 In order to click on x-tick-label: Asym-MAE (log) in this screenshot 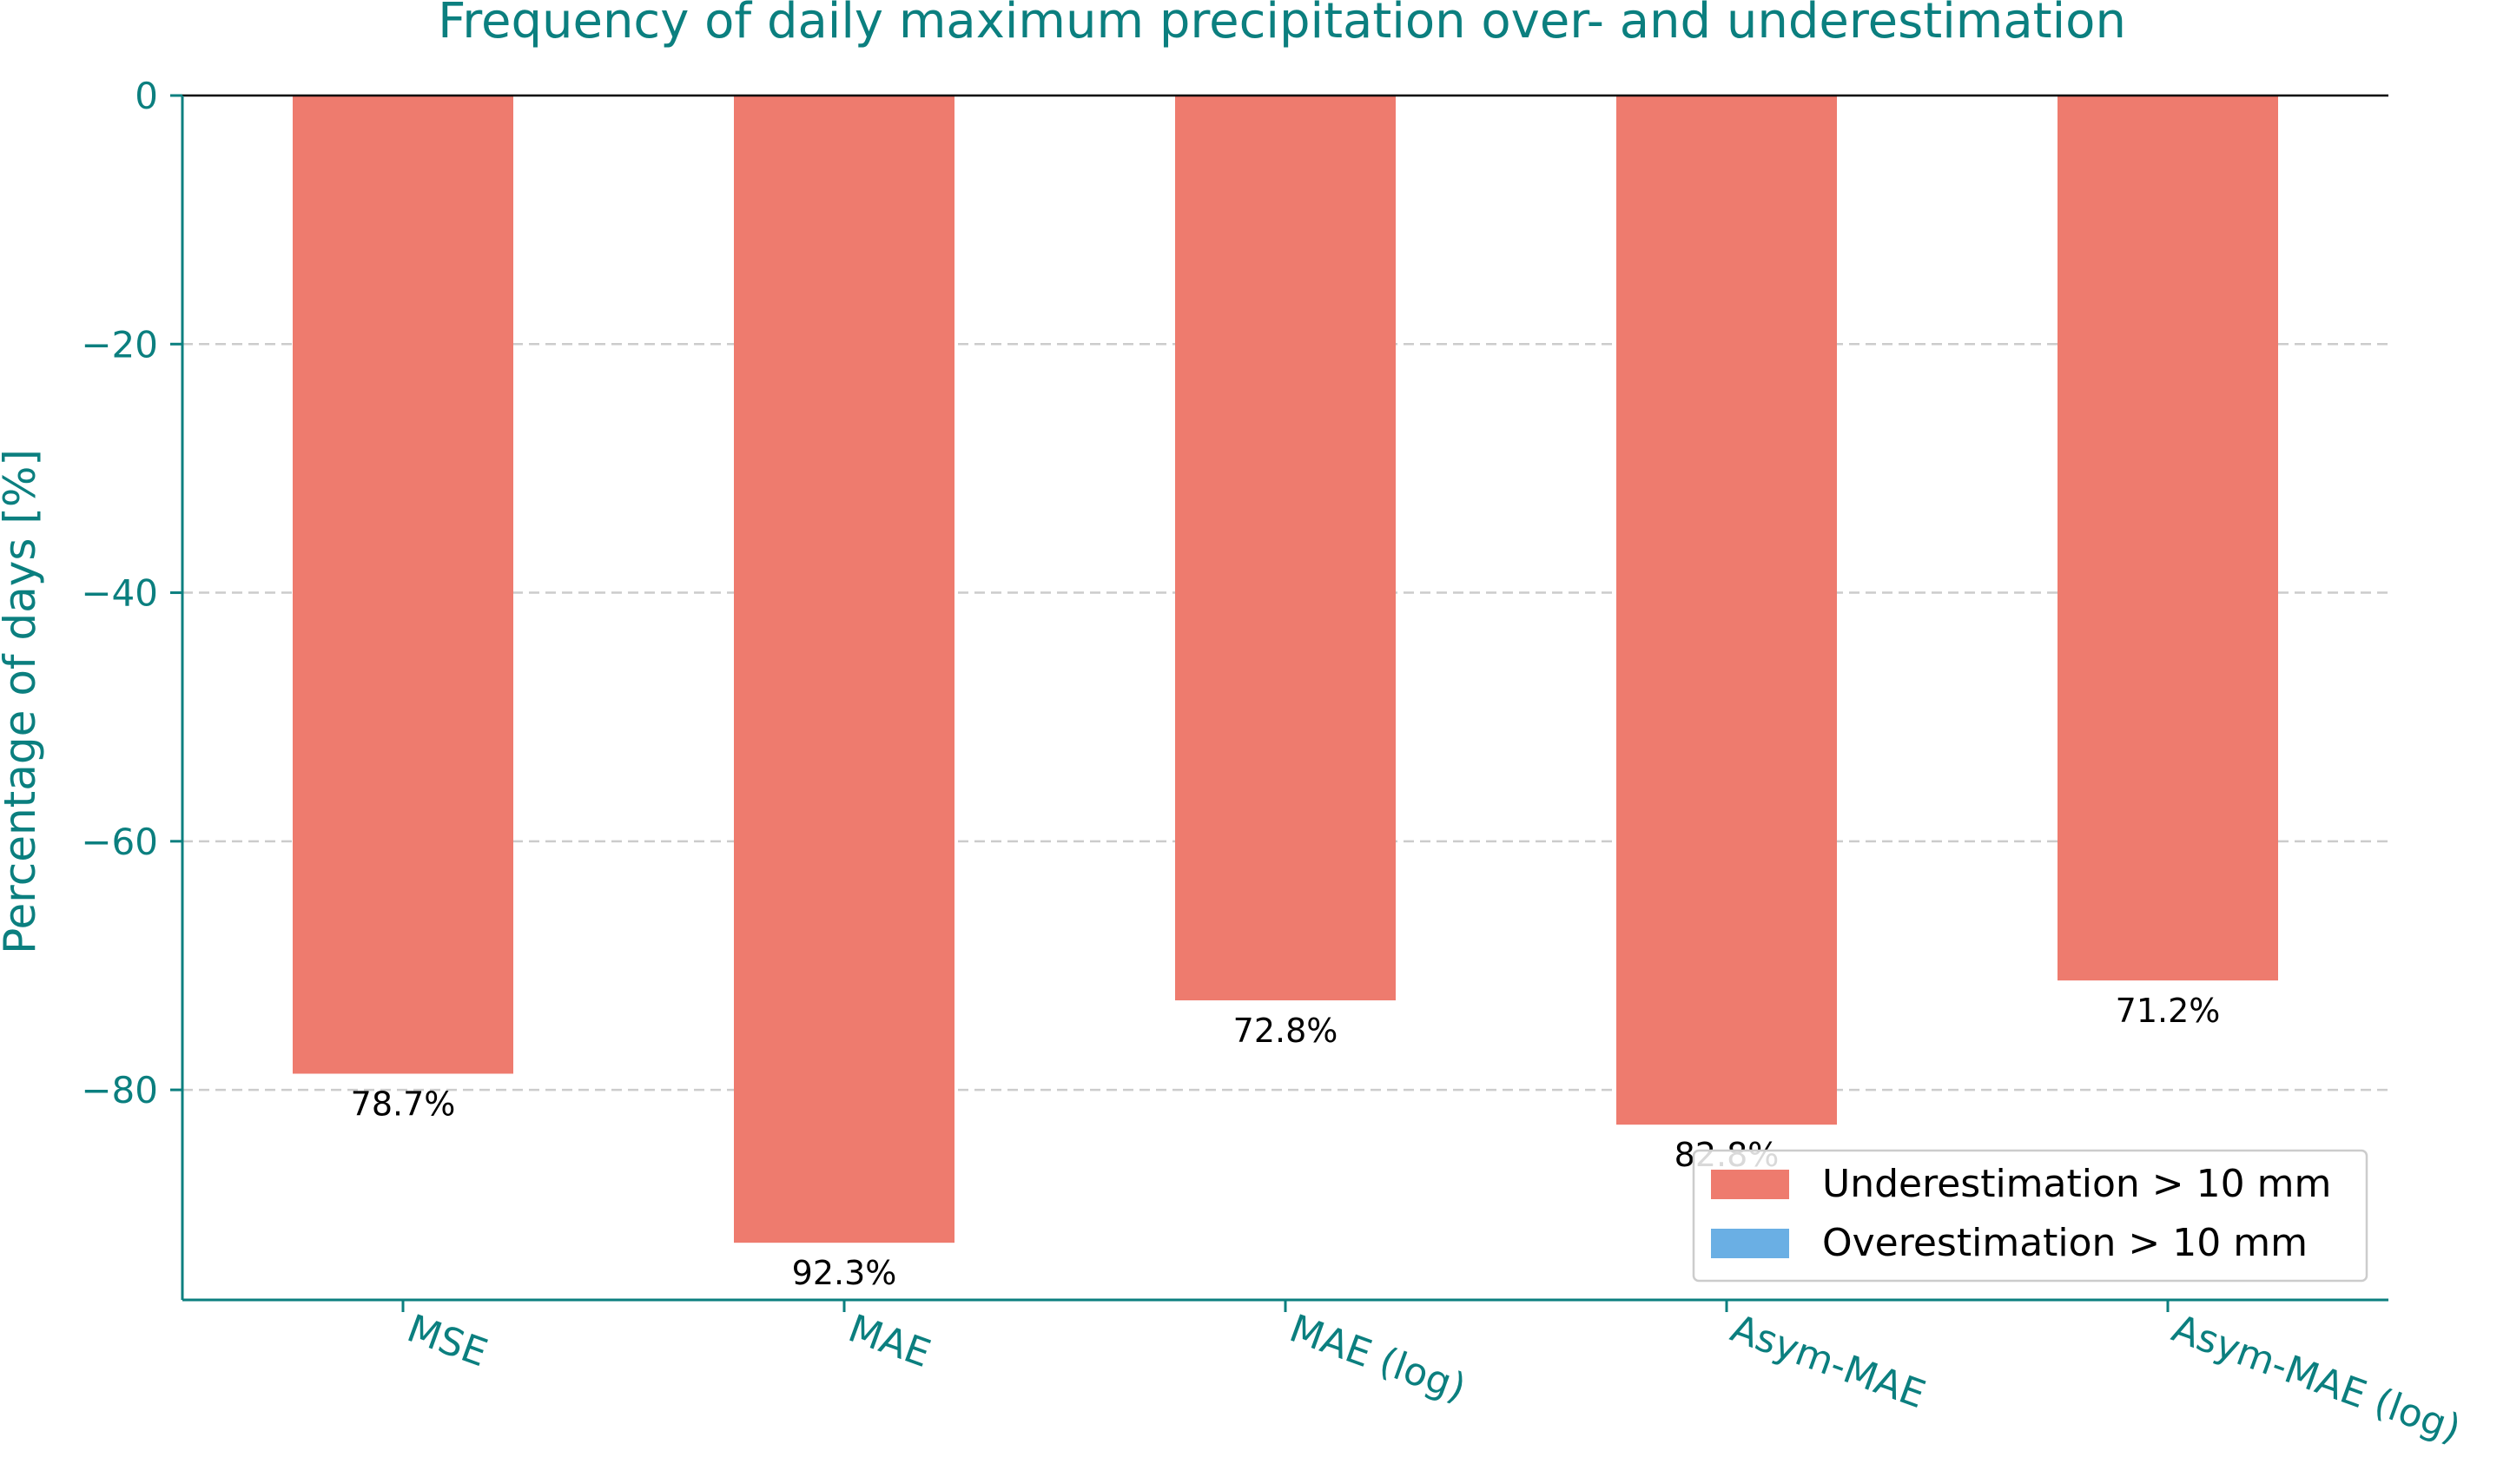, I will do `click(2316, 1378)`.